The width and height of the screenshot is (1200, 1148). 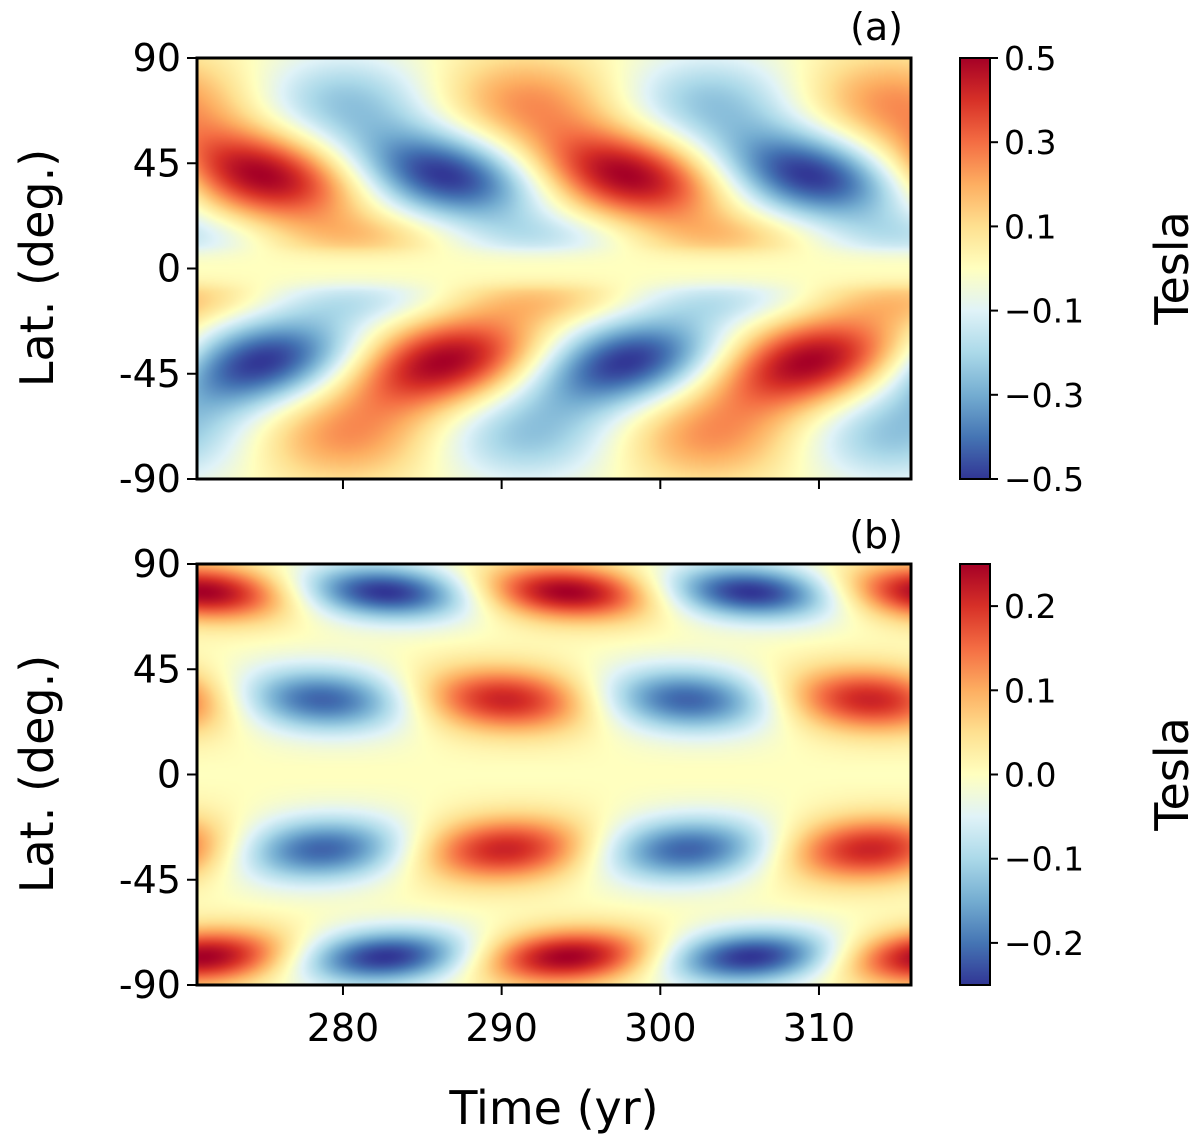 I want to click on colorbar-b, so click(x=975, y=774).